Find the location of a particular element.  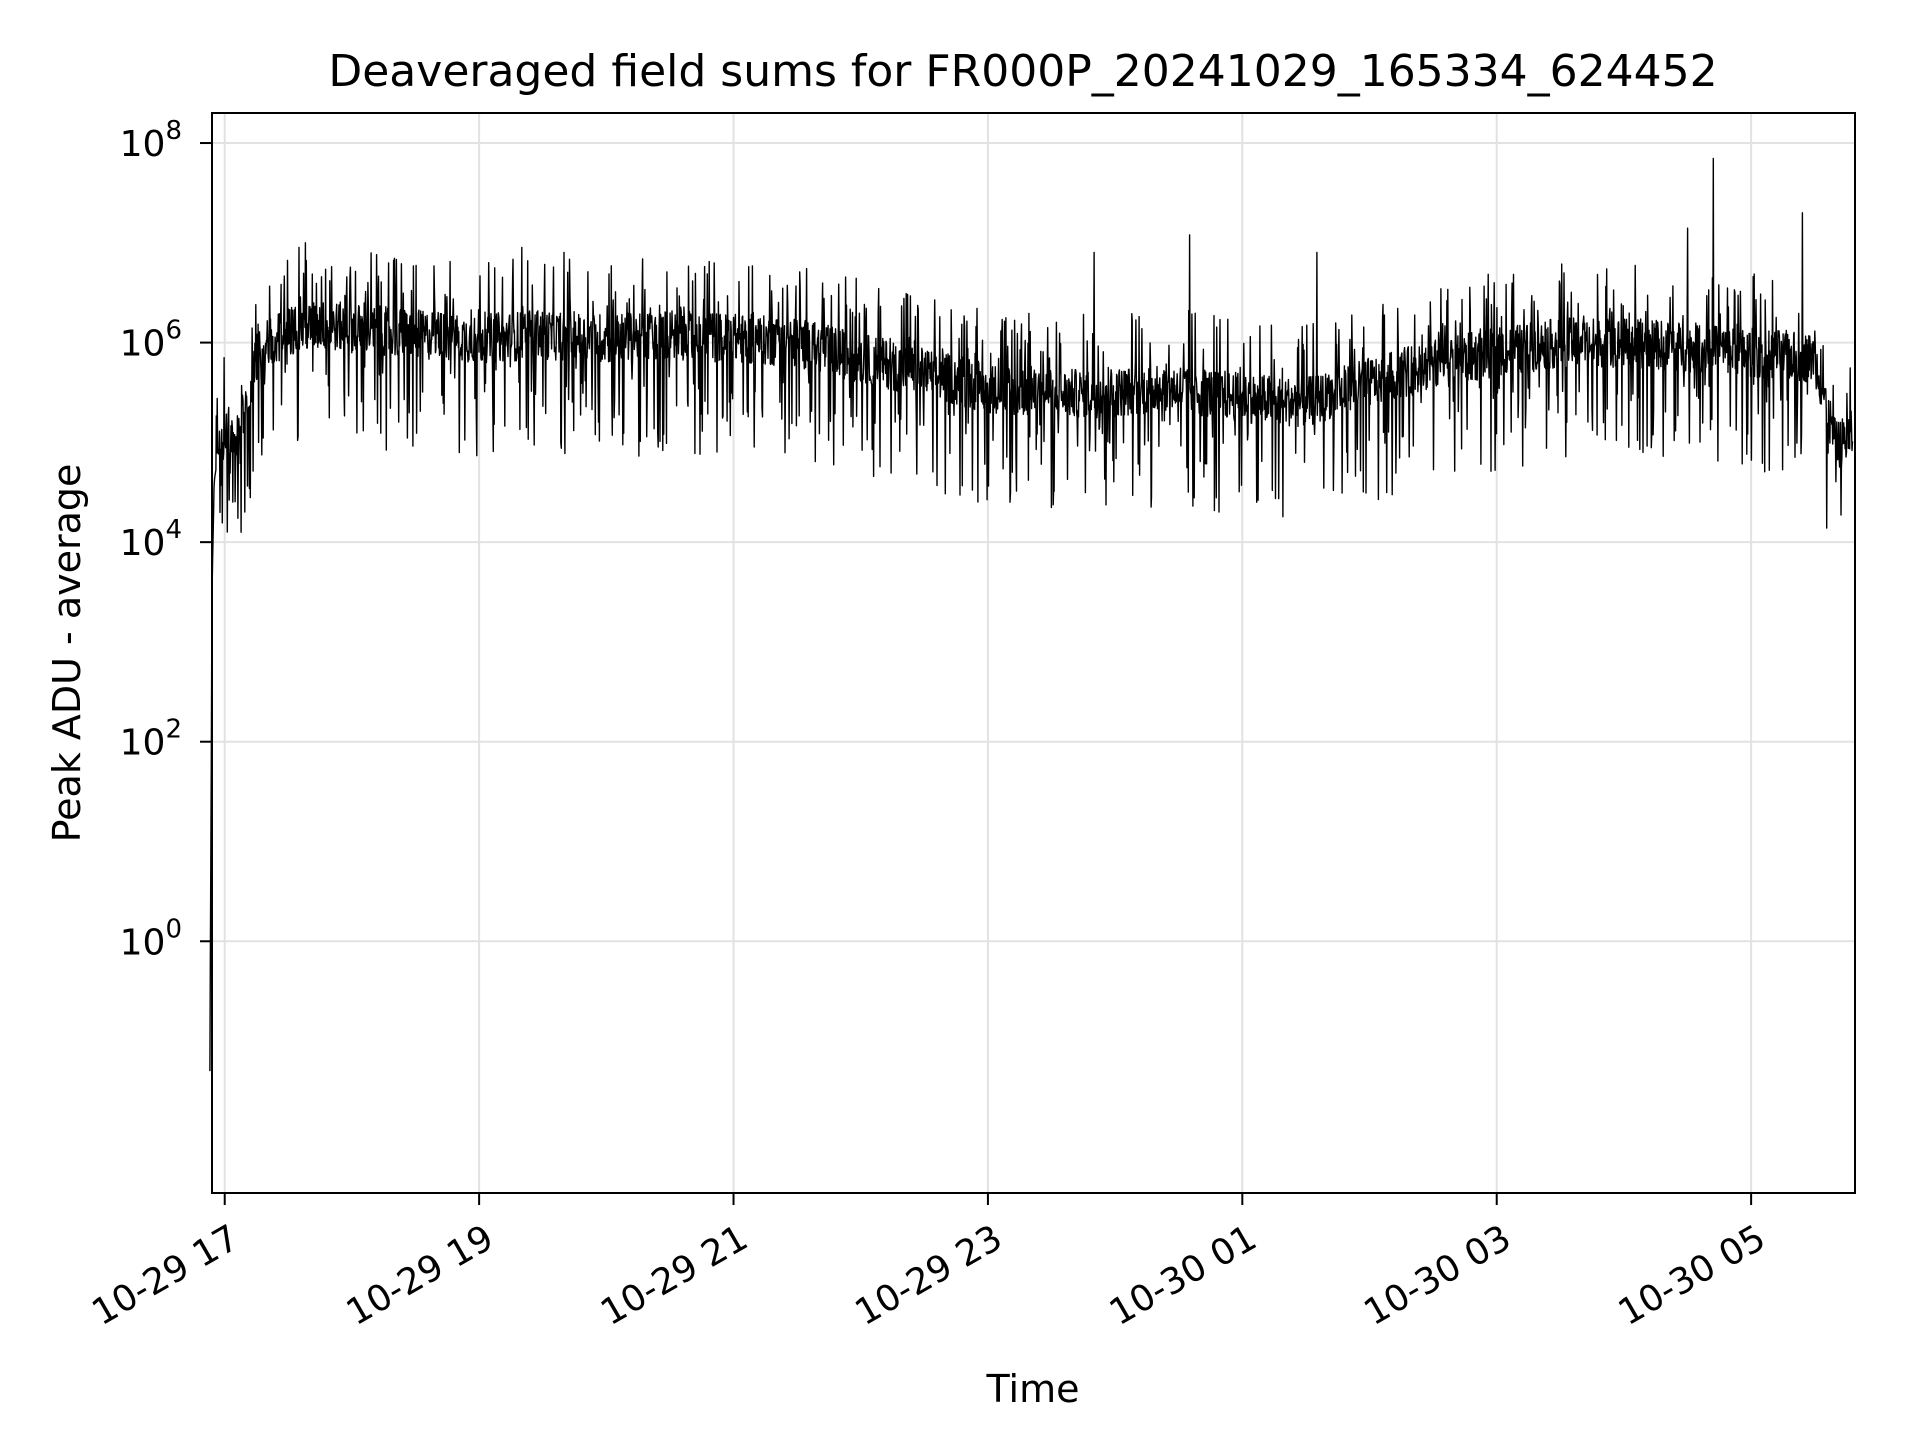

y-tick-label: 10⁸ is located at coordinates (151, 140).